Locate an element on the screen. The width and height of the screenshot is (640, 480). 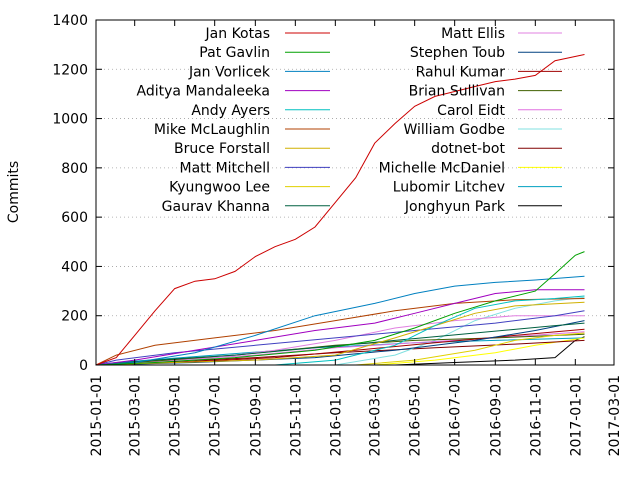
legend-label: Andy Ayers is located at coordinates (230, 111).